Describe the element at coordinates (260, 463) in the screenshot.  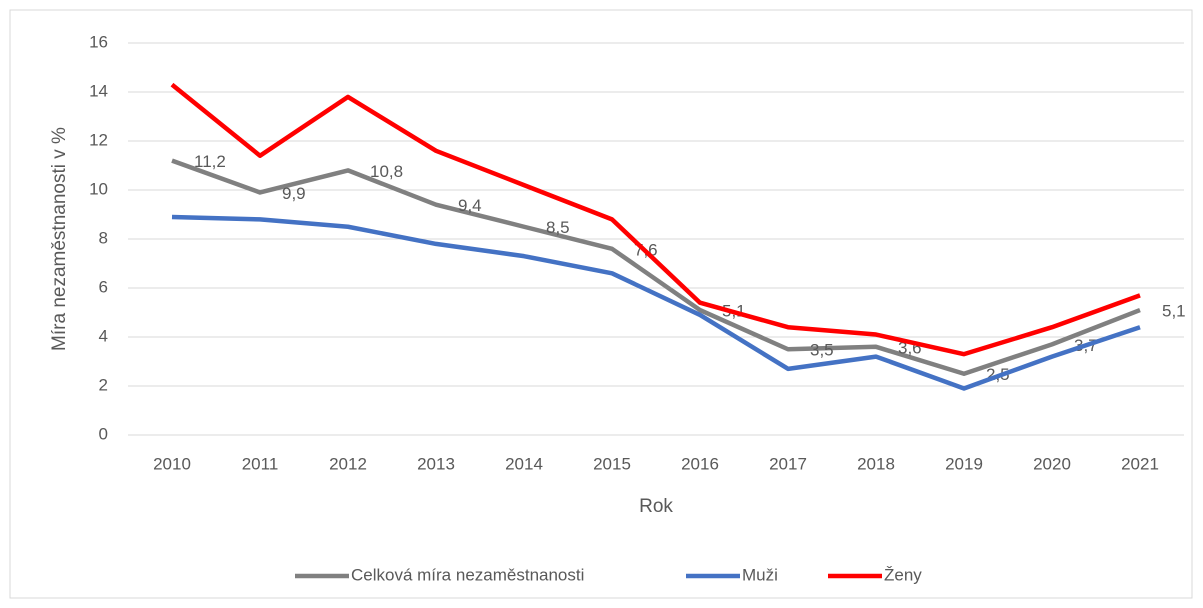
I see `x-tick-label: 2011` at that location.